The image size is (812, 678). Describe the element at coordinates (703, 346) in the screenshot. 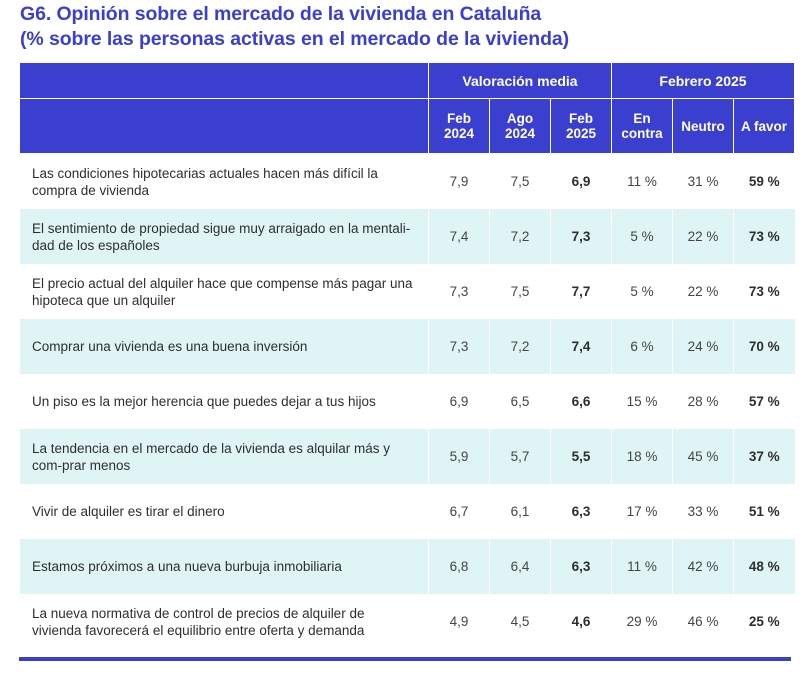

I see `cell-neutro: 24 %` at that location.